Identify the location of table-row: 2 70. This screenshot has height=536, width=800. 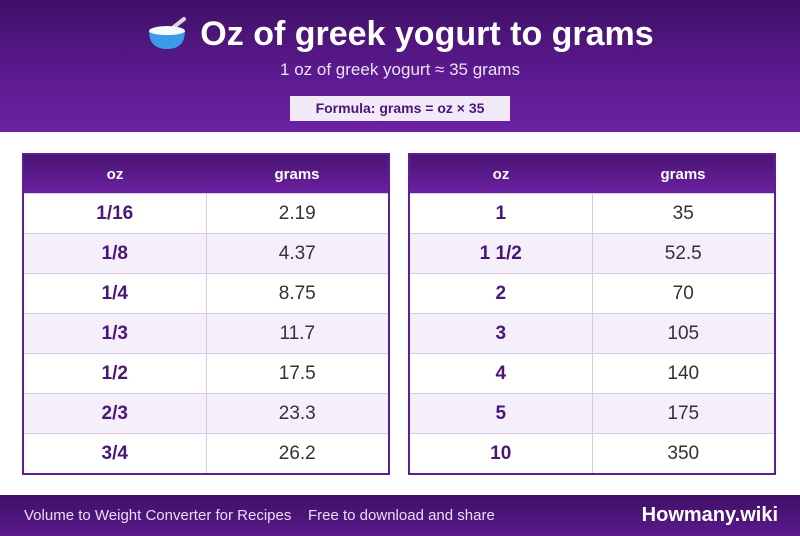
(592, 293).